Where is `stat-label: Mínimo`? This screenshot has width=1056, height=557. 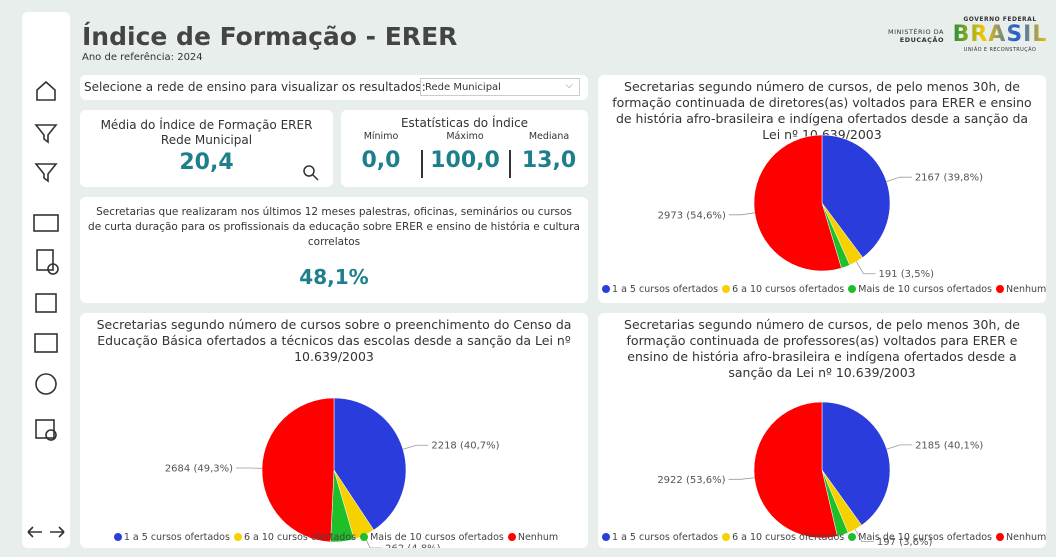
stat-label: Mínimo is located at coordinates (381, 136).